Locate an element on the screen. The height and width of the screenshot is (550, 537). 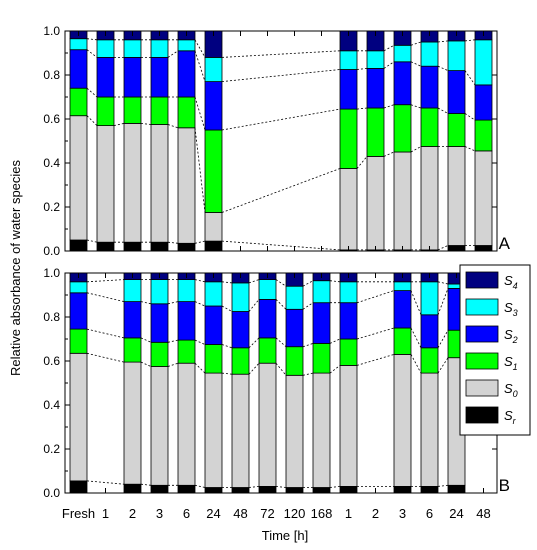
x-axis-label: Time [h] is located at coordinates (285, 535).